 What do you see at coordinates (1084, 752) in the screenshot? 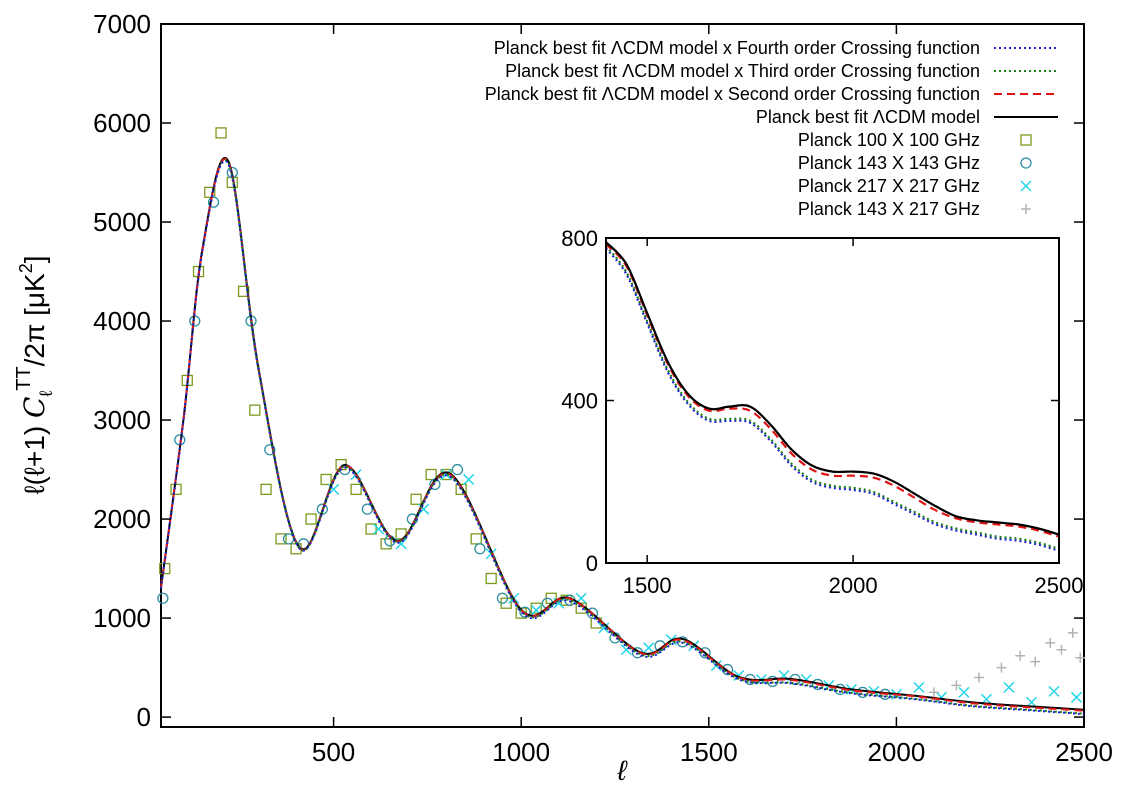
I see `x-tick-label-2500: 2500` at bounding box center [1084, 752].